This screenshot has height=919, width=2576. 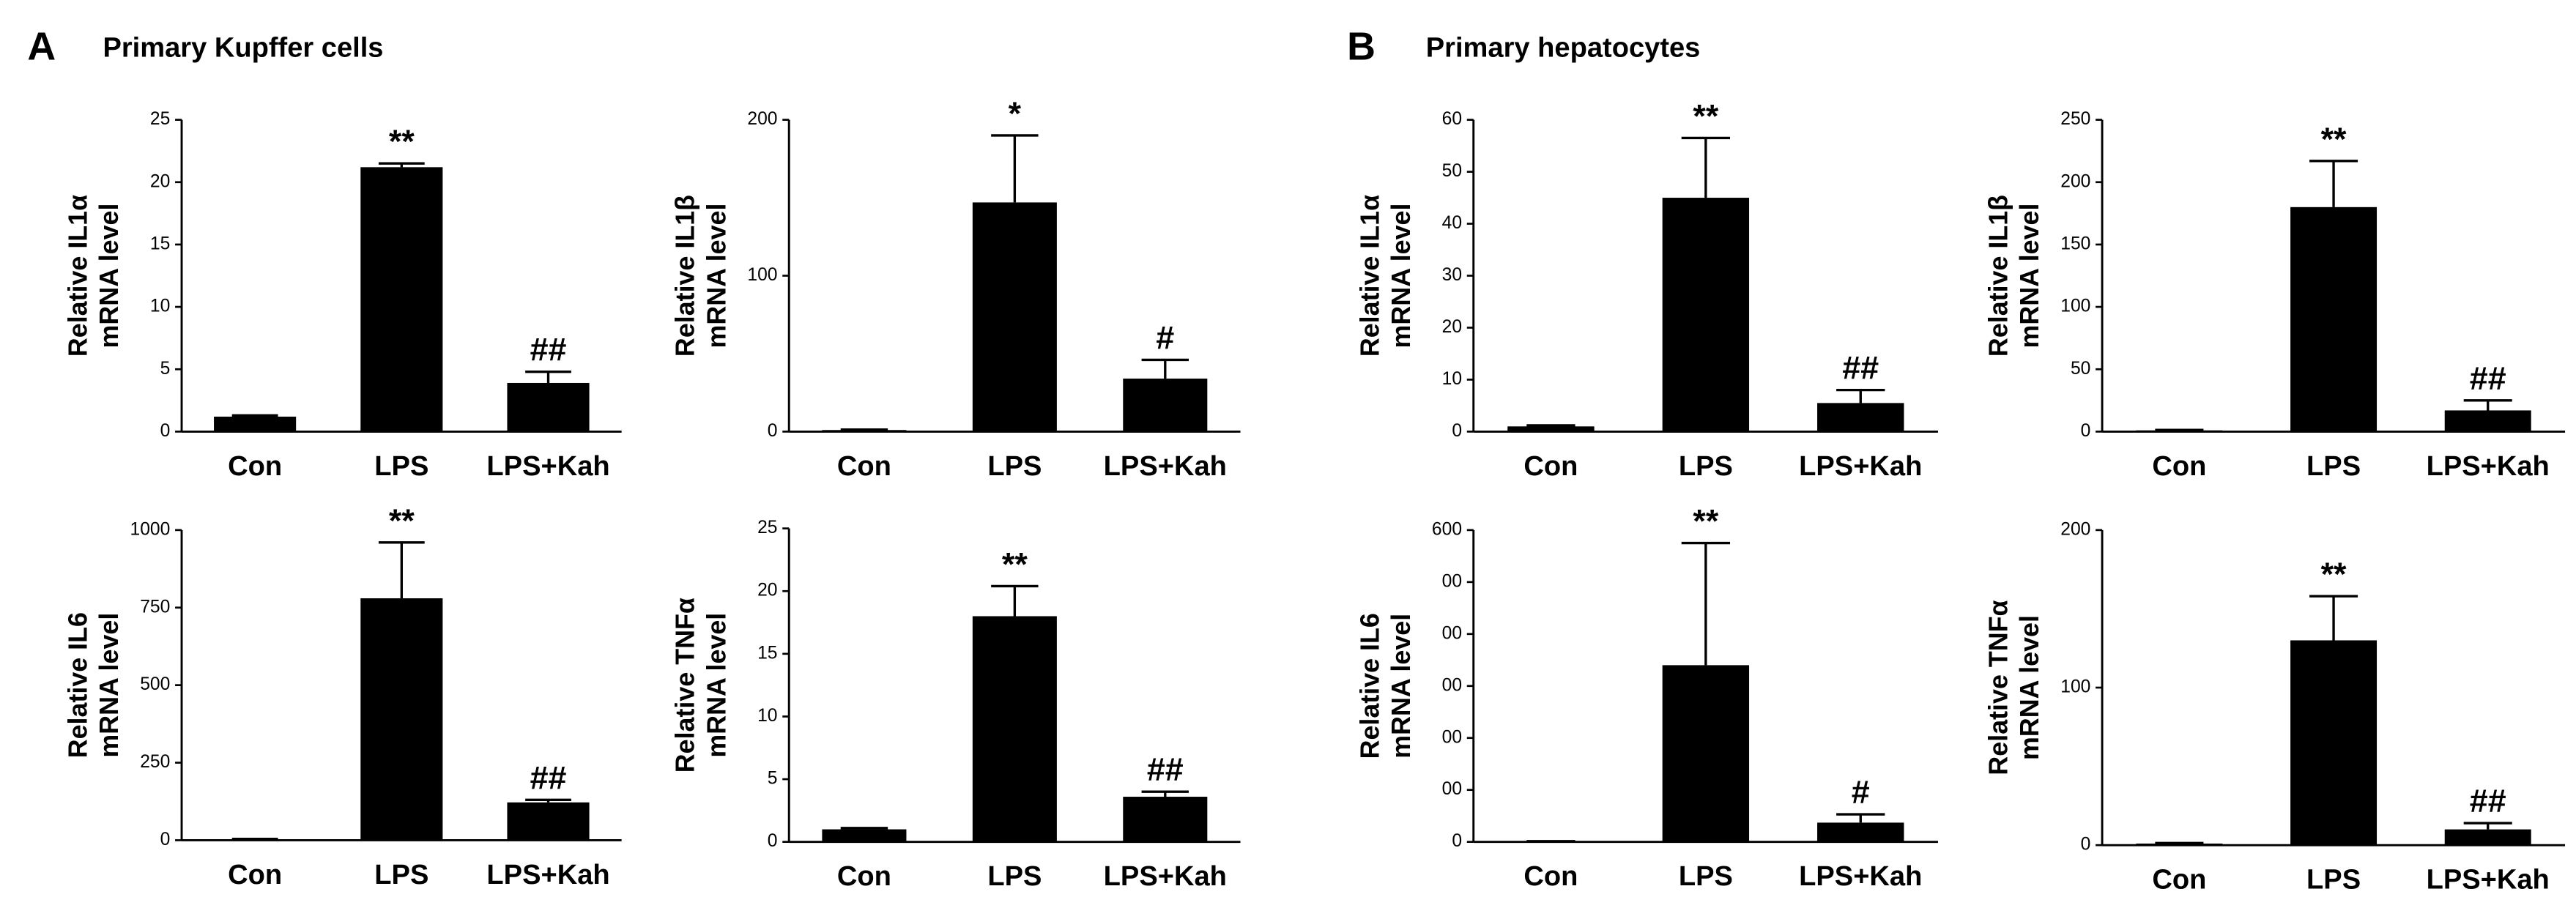 What do you see at coordinates (1015, 113) in the screenshot?
I see `annotation: *` at bounding box center [1015, 113].